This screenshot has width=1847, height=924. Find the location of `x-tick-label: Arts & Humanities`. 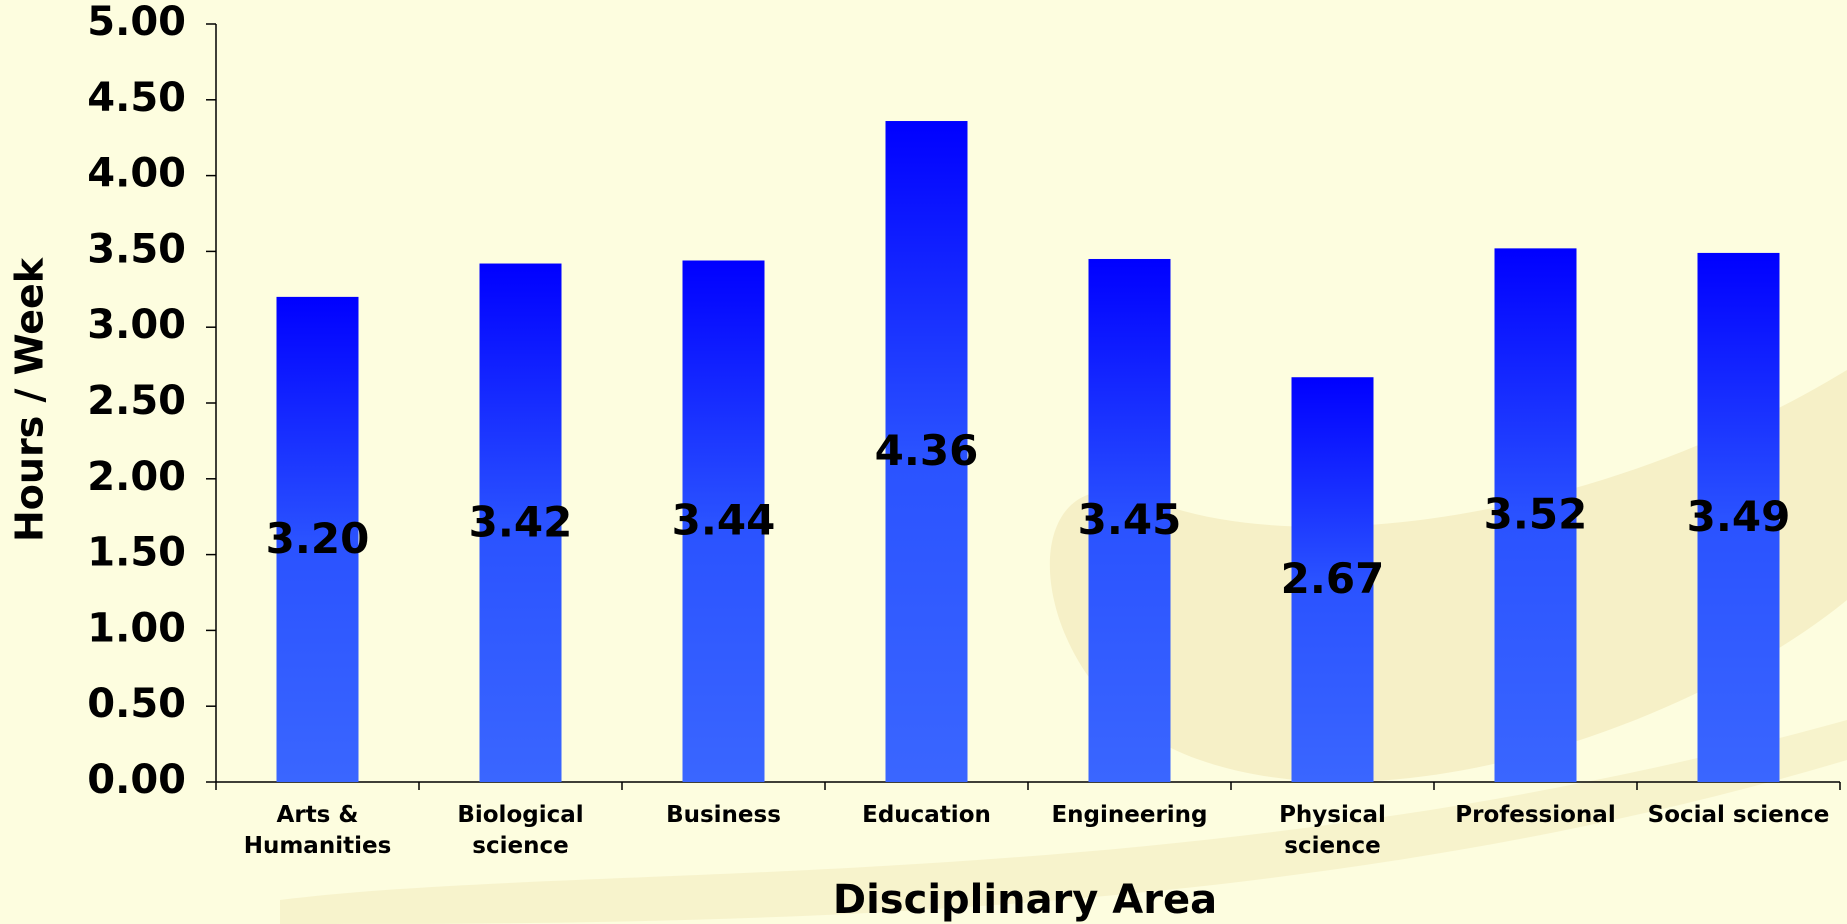

x-tick-label: Arts & Humanities is located at coordinates (317, 830).